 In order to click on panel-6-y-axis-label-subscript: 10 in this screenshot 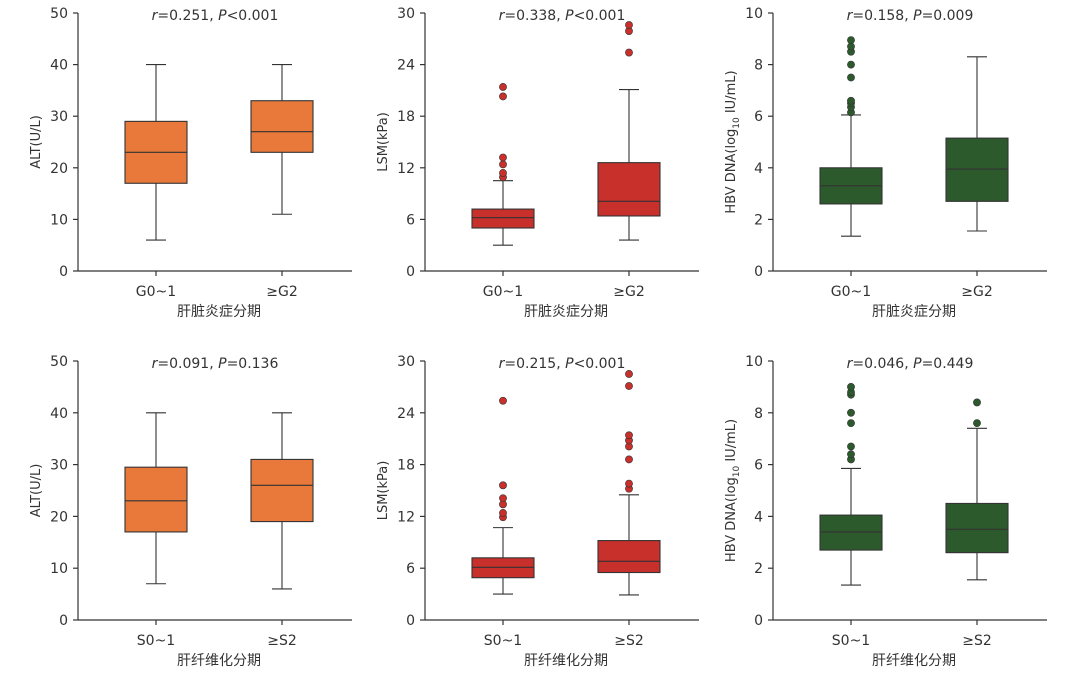, I will do `click(737, 472)`.